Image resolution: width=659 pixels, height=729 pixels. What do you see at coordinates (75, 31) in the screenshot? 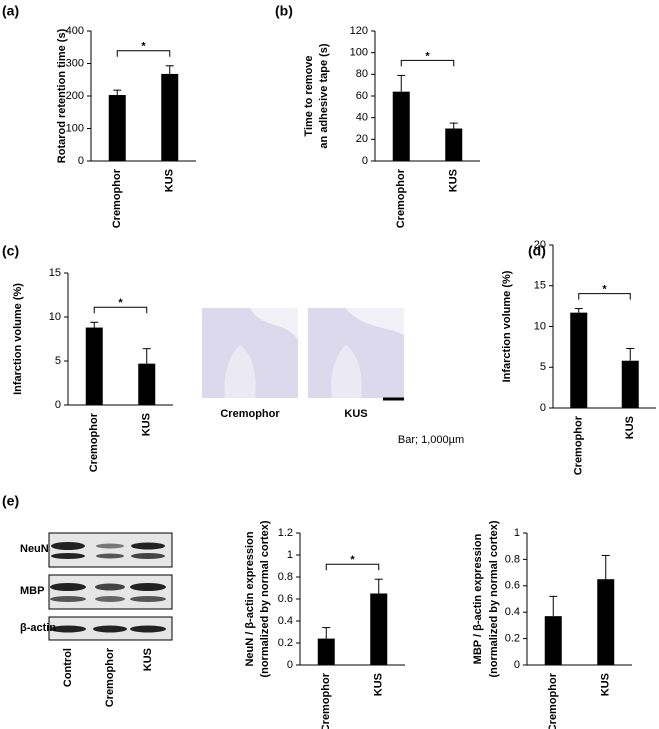
I see `y-tick-label: 400` at bounding box center [75, 31].